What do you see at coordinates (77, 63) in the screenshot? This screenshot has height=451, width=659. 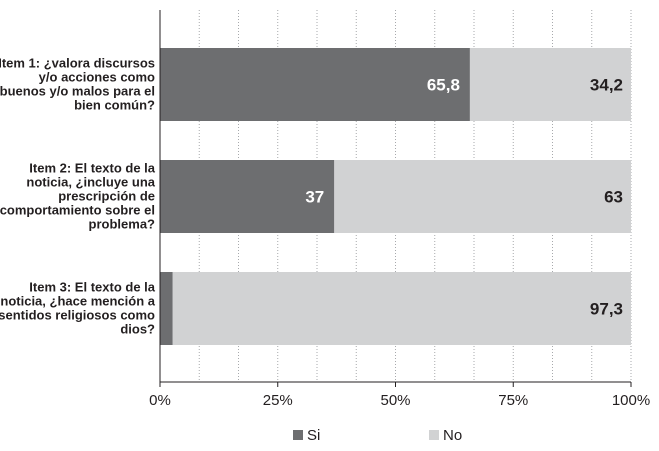 I see `category-label: Item 1: ¿valora discursos` at bounding box center [77, 63].